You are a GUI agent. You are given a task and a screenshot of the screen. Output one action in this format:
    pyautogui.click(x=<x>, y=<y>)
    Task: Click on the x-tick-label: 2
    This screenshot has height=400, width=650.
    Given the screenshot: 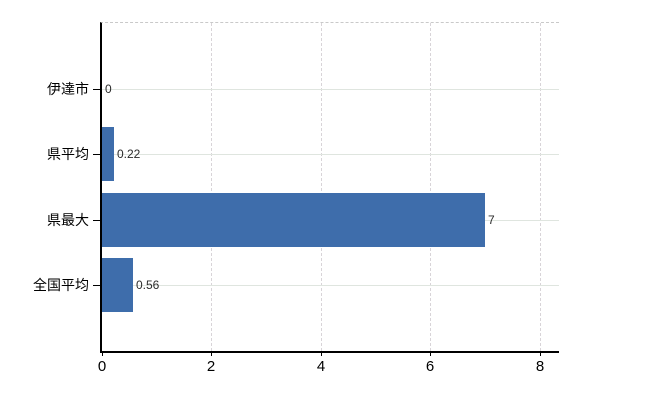 What is the action you would take?
    pyautogui.click(x=211, y=366)
    